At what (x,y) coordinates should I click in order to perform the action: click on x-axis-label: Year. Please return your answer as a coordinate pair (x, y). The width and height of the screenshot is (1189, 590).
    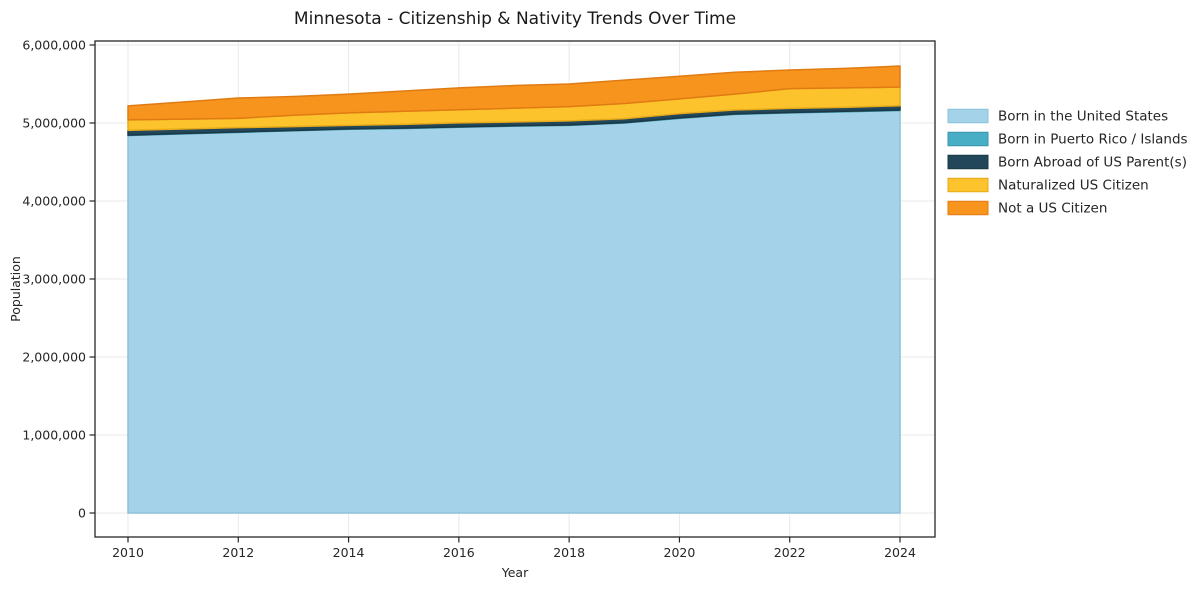
    Looking at the image, I should click on (515, 572).